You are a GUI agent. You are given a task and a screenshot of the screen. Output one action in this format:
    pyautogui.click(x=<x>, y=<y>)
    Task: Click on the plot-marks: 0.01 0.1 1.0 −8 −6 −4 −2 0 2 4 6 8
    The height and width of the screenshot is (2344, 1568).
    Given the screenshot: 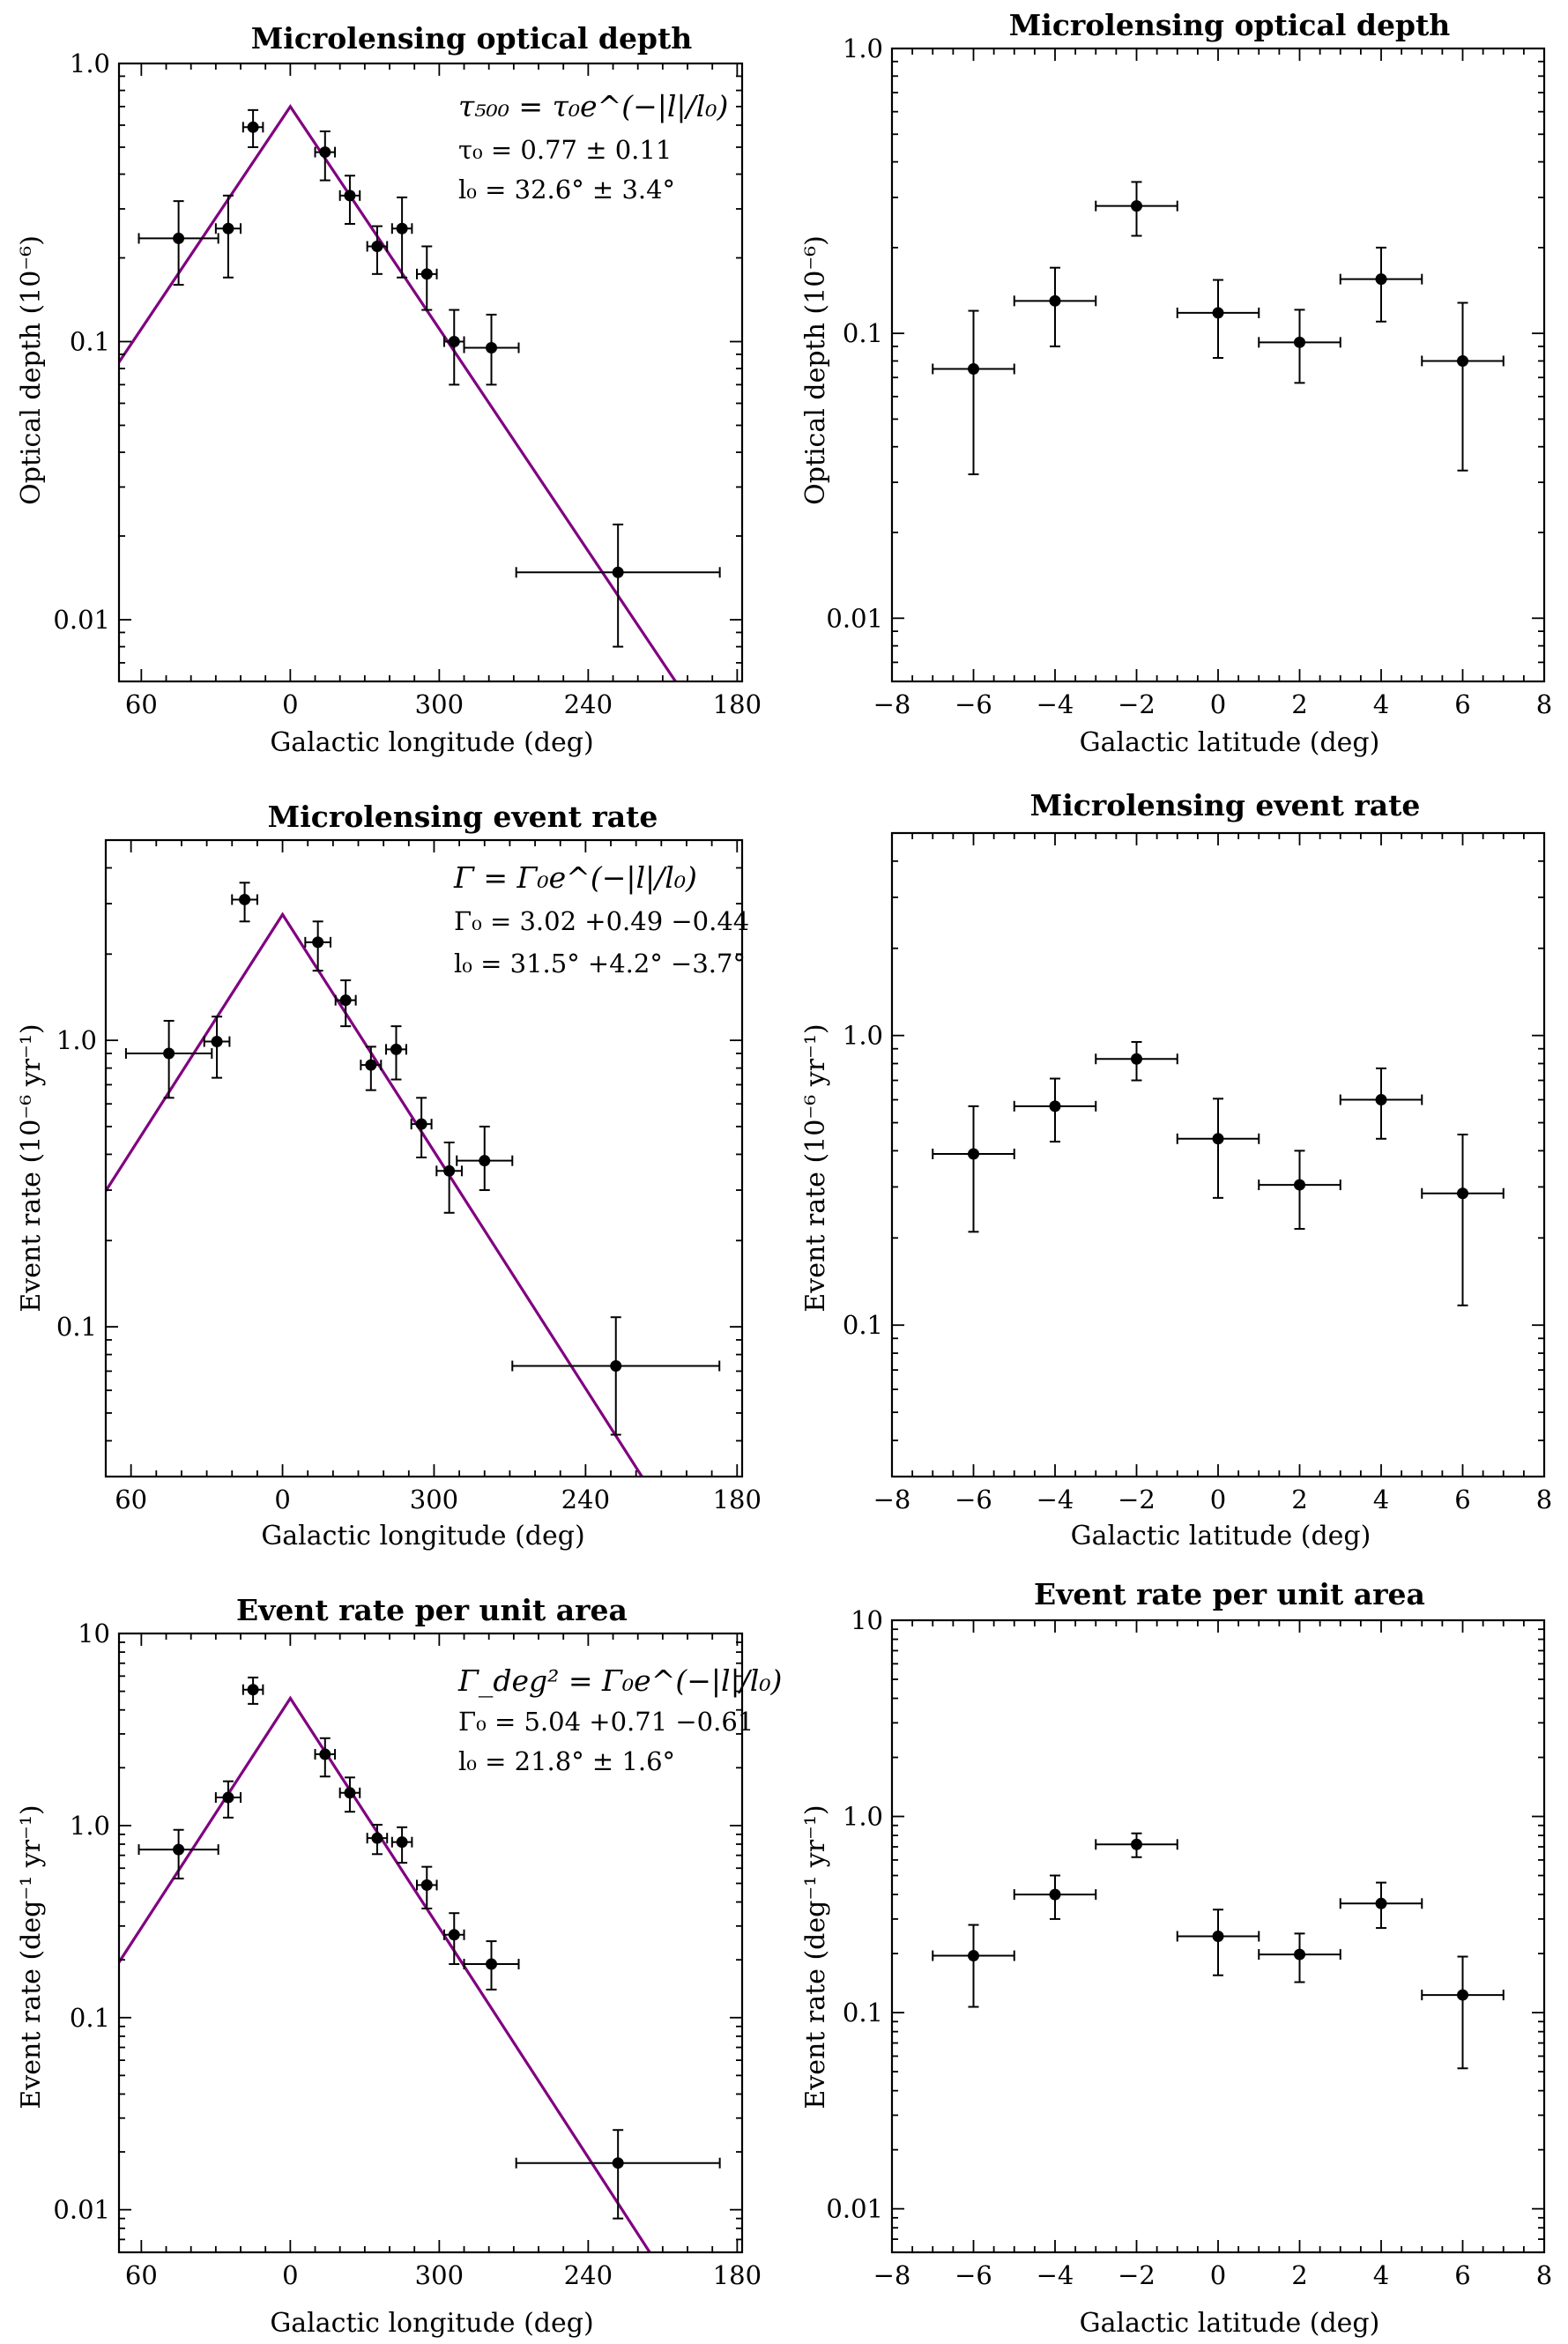 What is the action you would take?
    pyautogui.click(x=1189, y=376)
    